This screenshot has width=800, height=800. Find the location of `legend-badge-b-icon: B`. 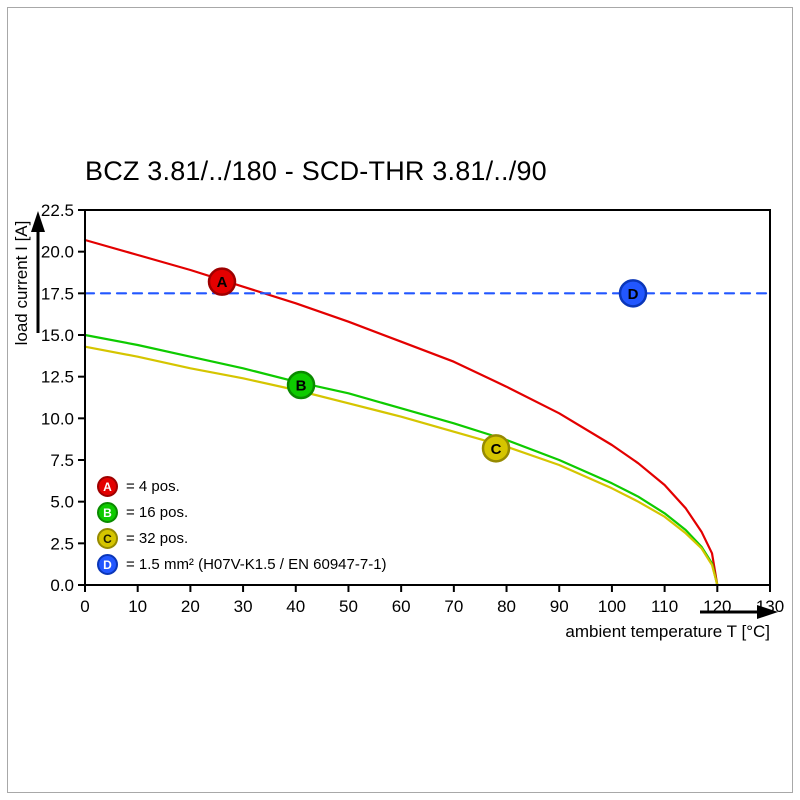

legend-badge-b-icon: B is located at coordinates (107, 512).